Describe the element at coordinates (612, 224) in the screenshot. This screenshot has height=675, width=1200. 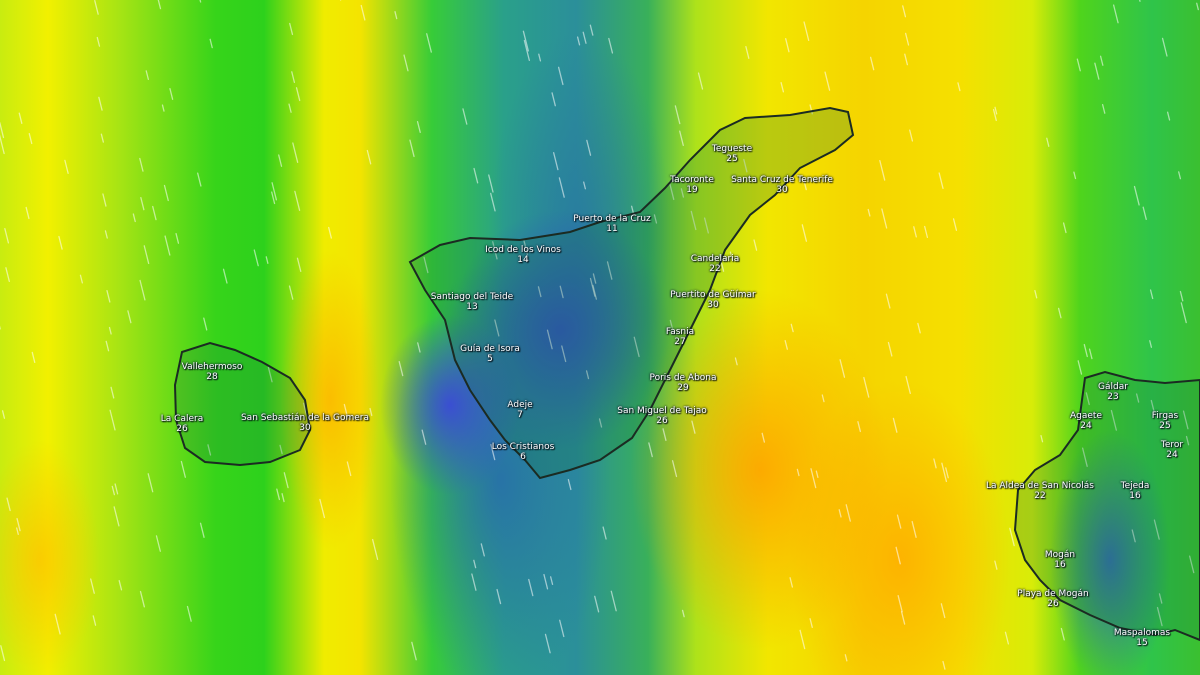
I see `location-label: Puerto de la Cruz 11` at that location.